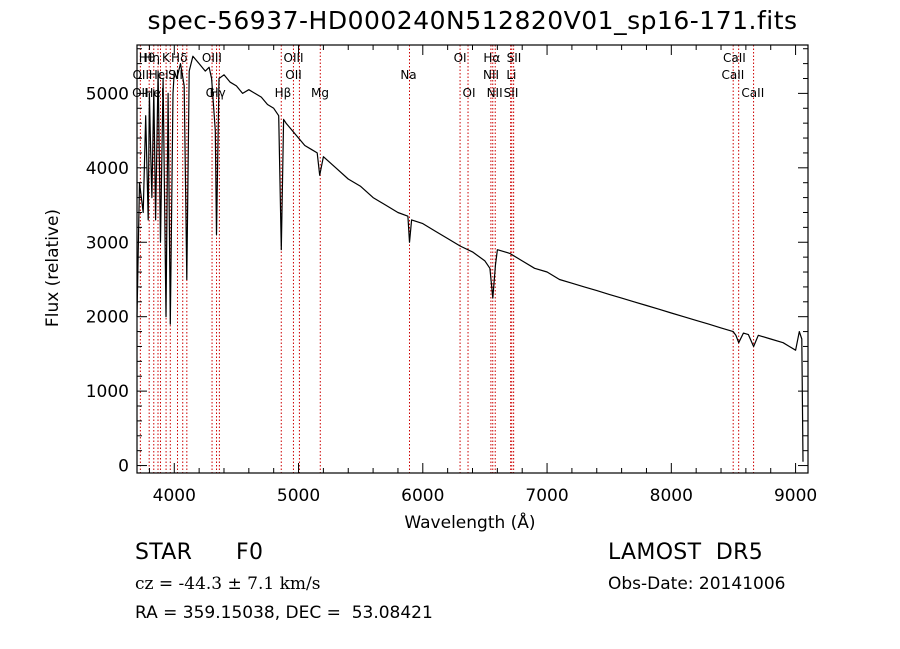  Describe the element at coordinates (107, 169) in the screenshot. I see `y-tick-label: 4000` at that location.